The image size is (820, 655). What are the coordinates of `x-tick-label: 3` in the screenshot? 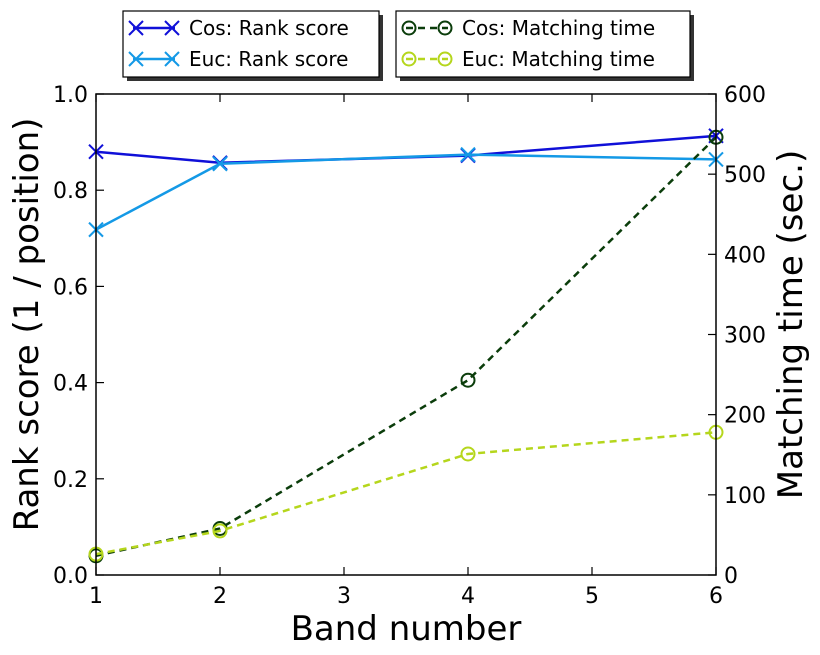 It's located at (344, 596).